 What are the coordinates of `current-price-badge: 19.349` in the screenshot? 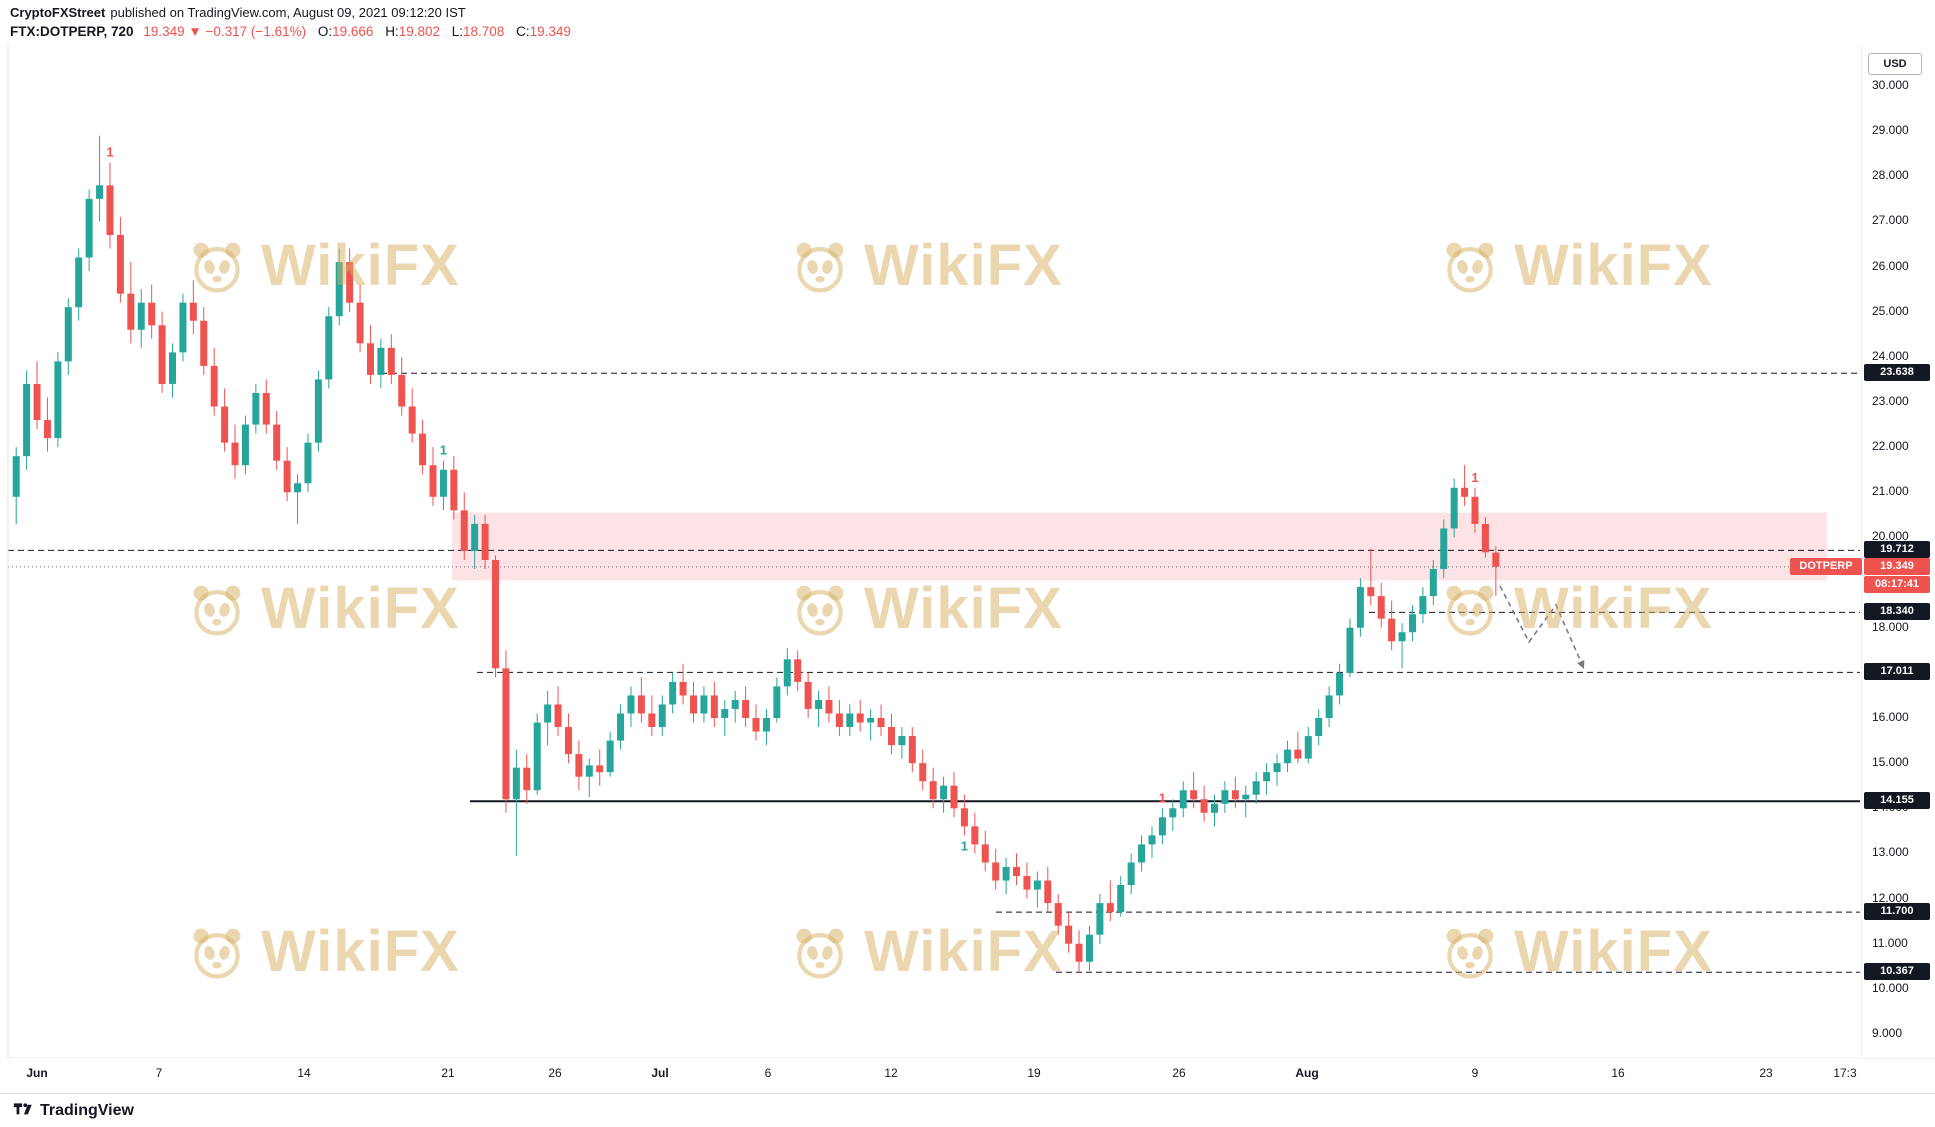 It's located at (1897, 566).